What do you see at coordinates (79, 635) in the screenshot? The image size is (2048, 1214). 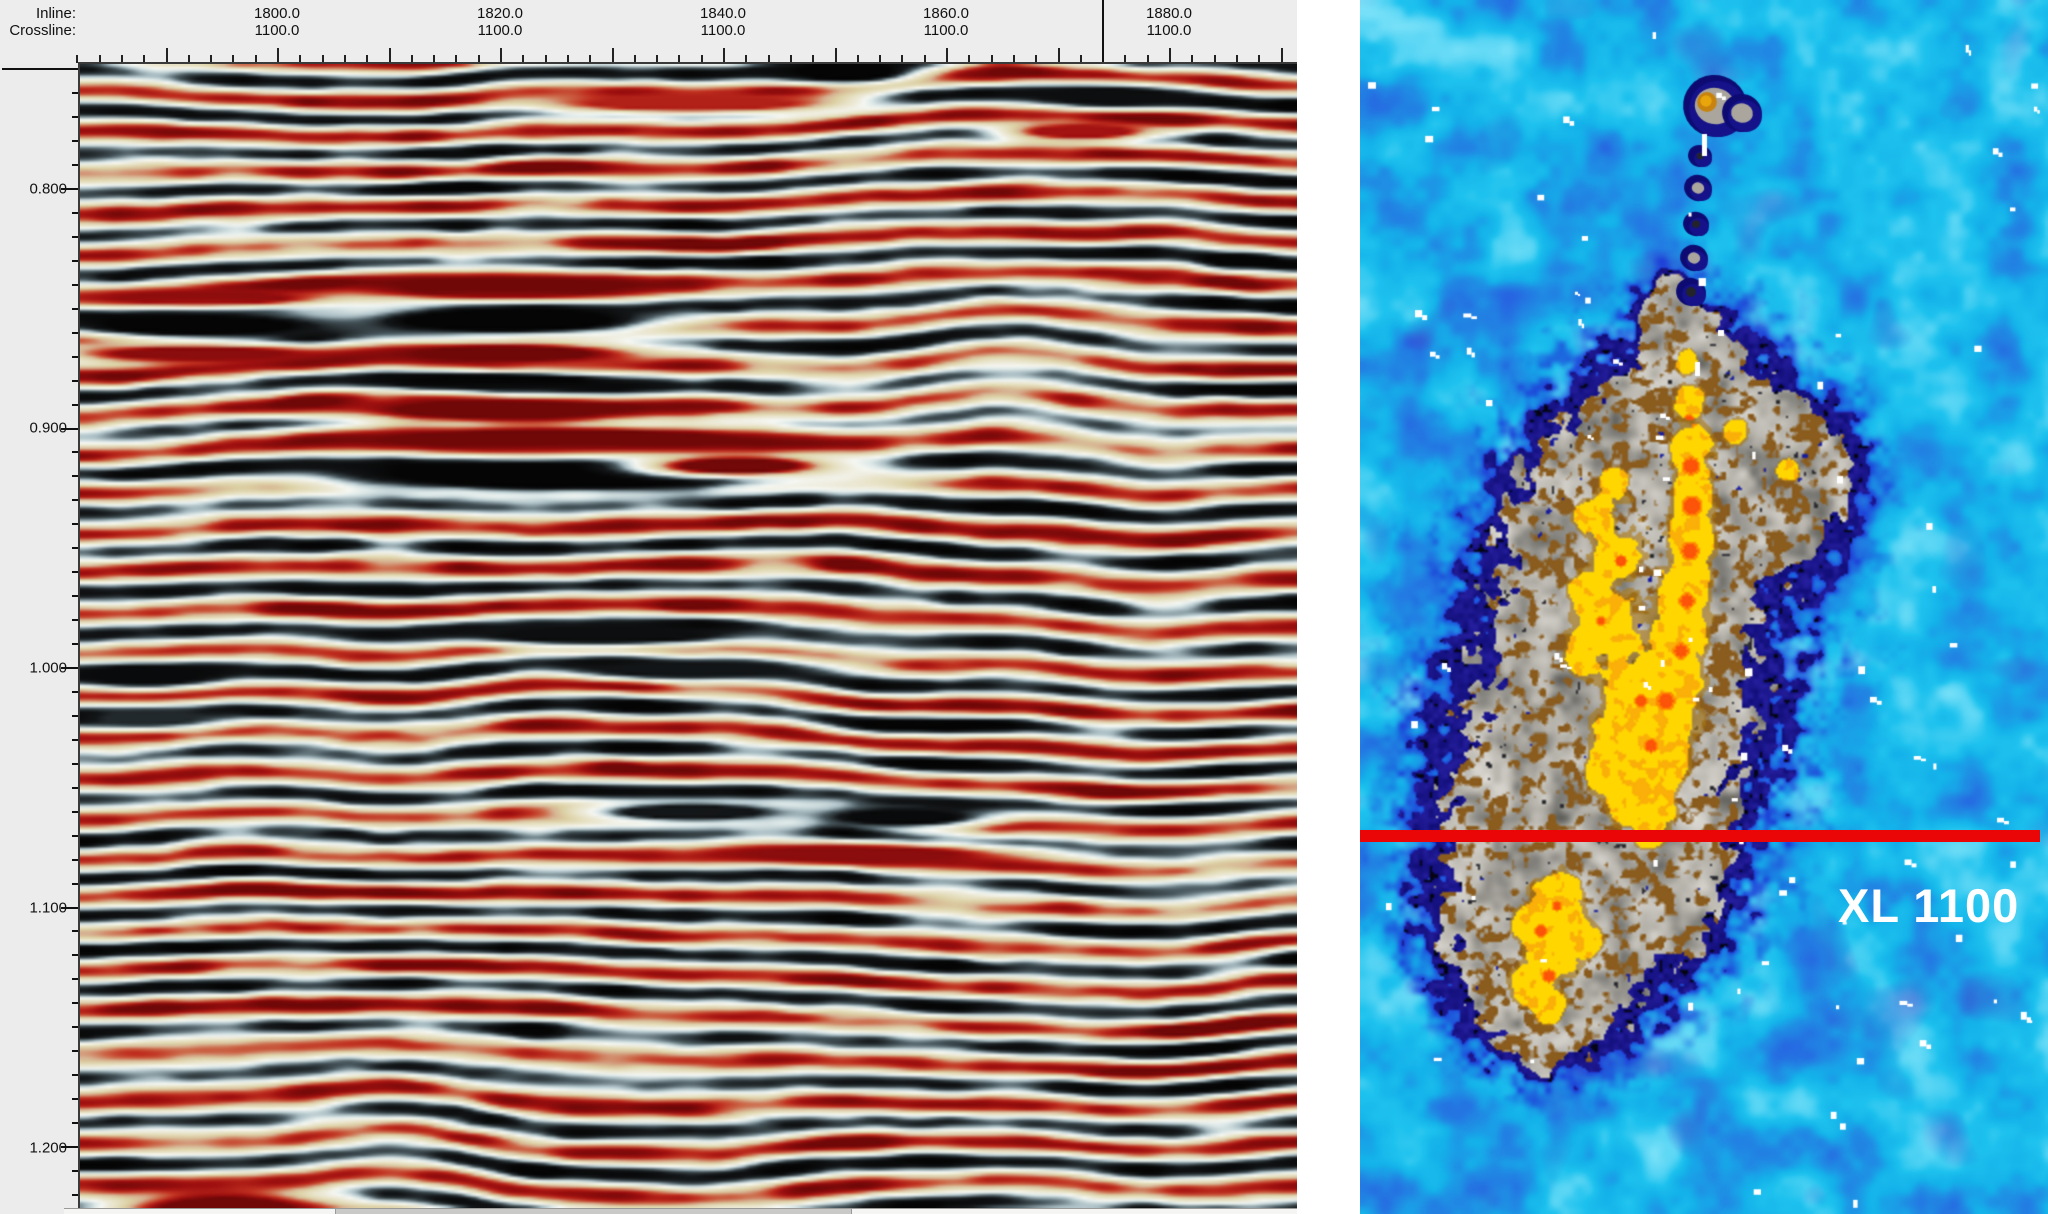 I see `plot-left-border` at bounding box center [79, 635].